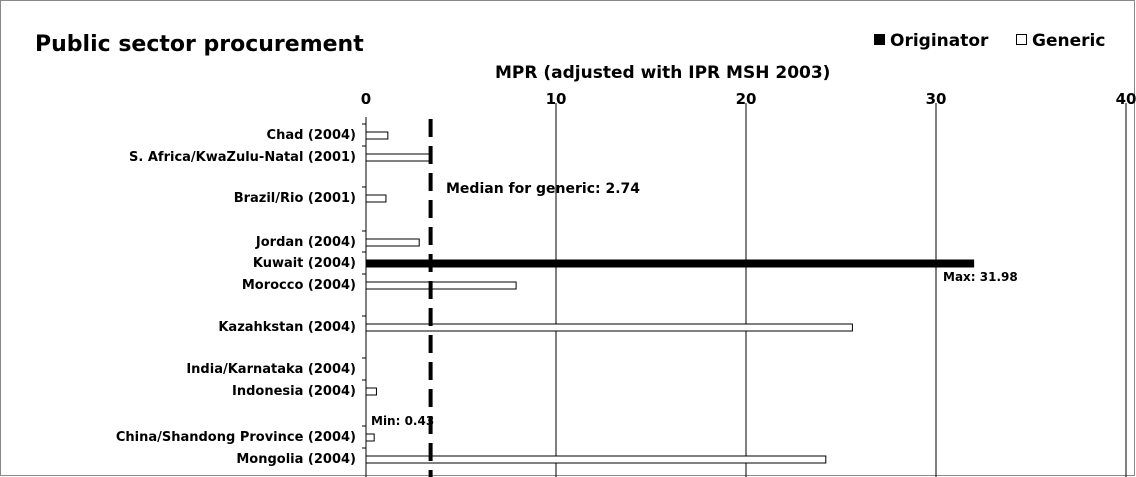  I want to click on x-tick-label: 40, so click(1126, 99).